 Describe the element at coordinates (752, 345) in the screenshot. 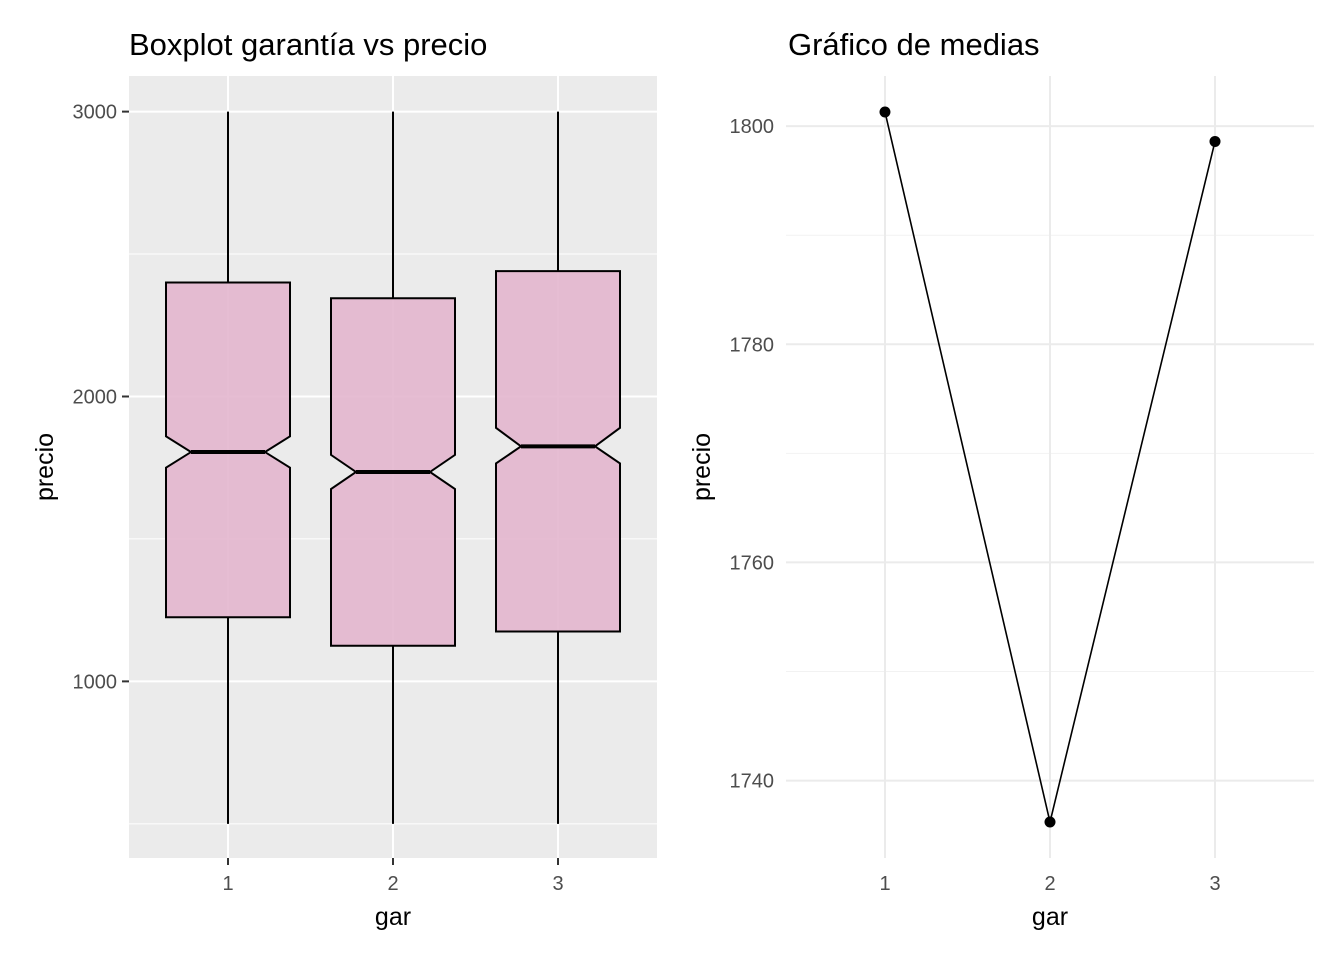

I see `means-y-tick-label: 1780` at that location.